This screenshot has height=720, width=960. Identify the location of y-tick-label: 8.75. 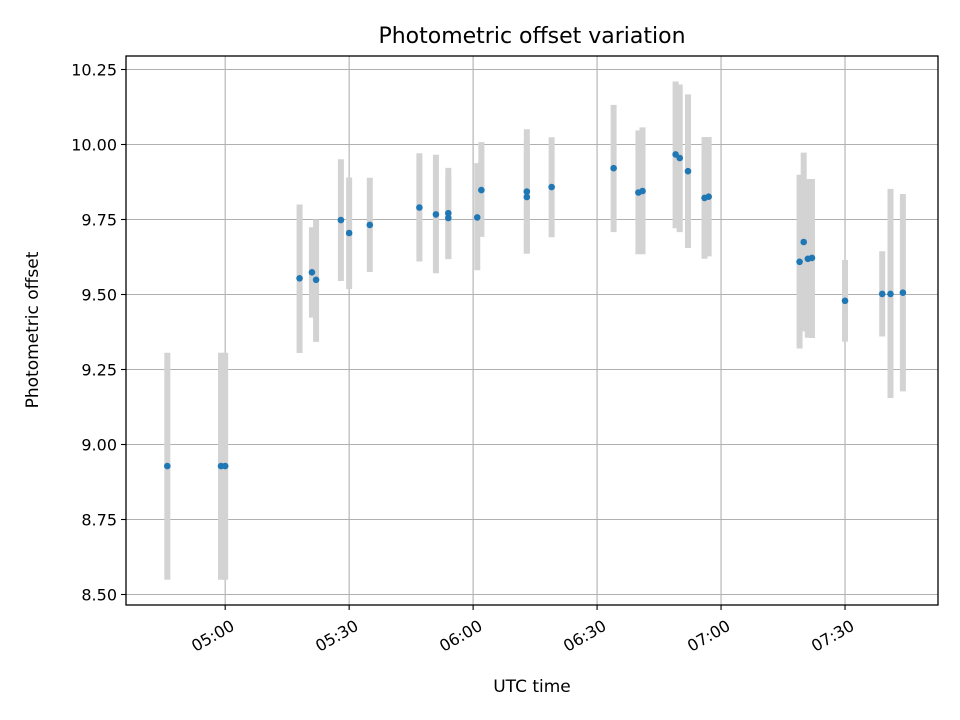
(99, 520).